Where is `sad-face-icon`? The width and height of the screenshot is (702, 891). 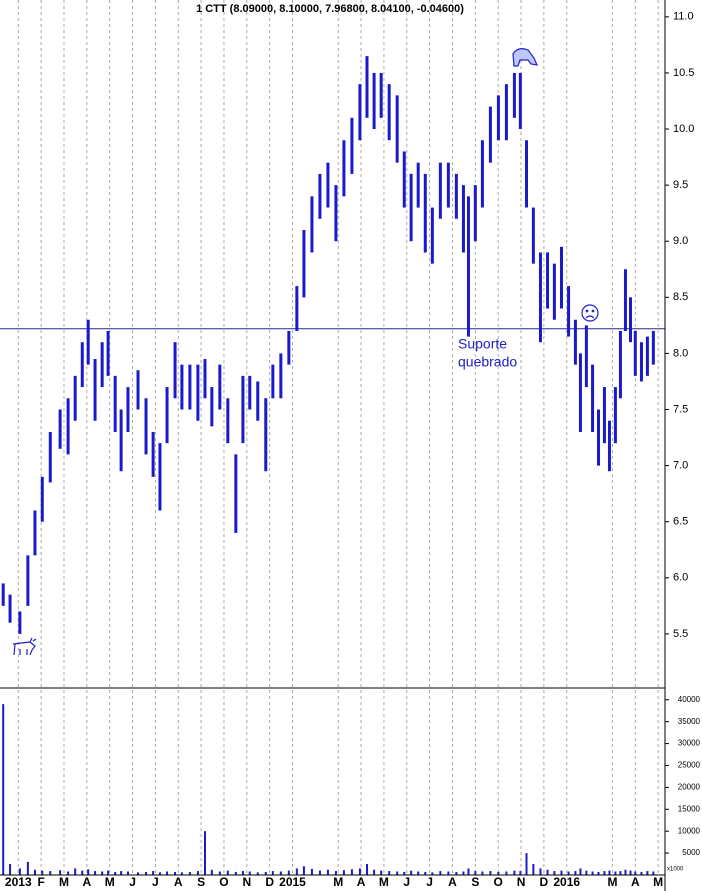
sad-face-icon is located at coordinates (590, 313).